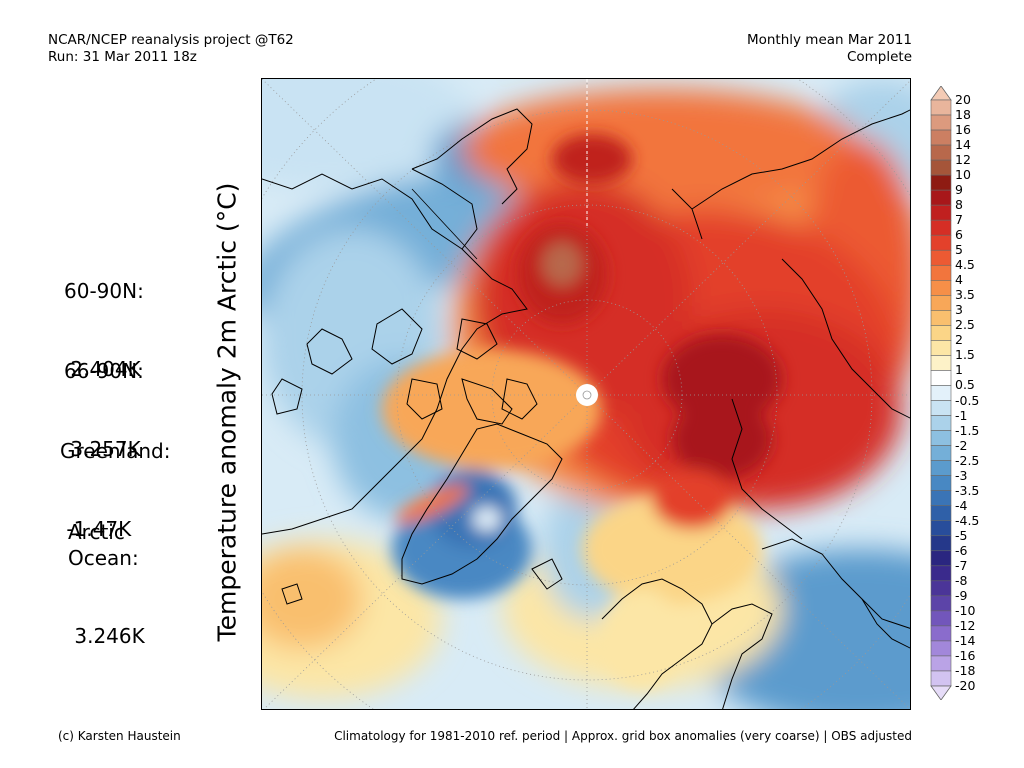 The width and height of the screenshot is (1024, 768). Describe the element at coordinates (963, 145) in the screenshot. I see `colorbar-level-label: 14` at that location.